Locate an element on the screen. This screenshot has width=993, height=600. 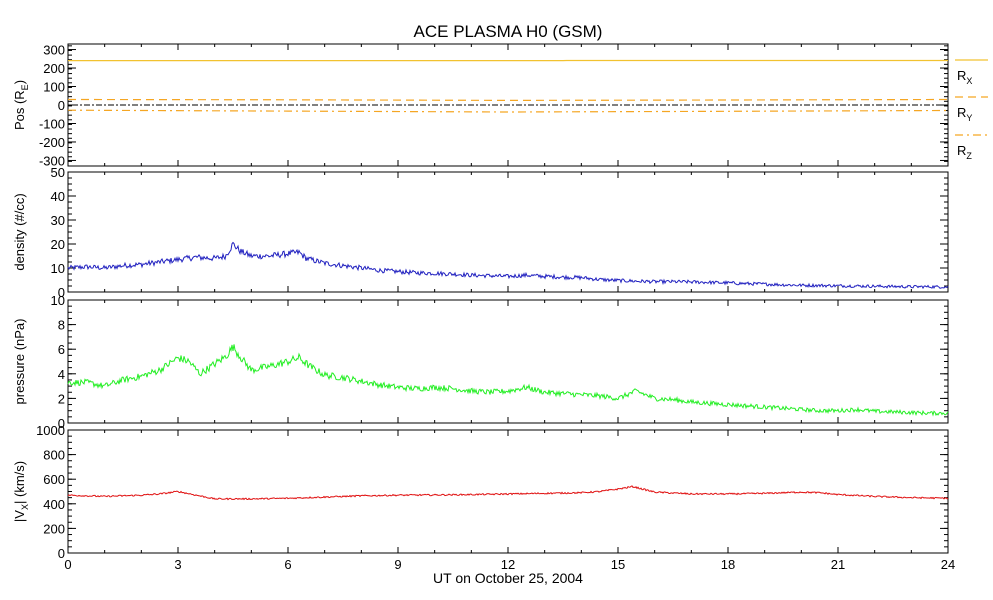
series-line-velocity is located at coordinates (508, 493).